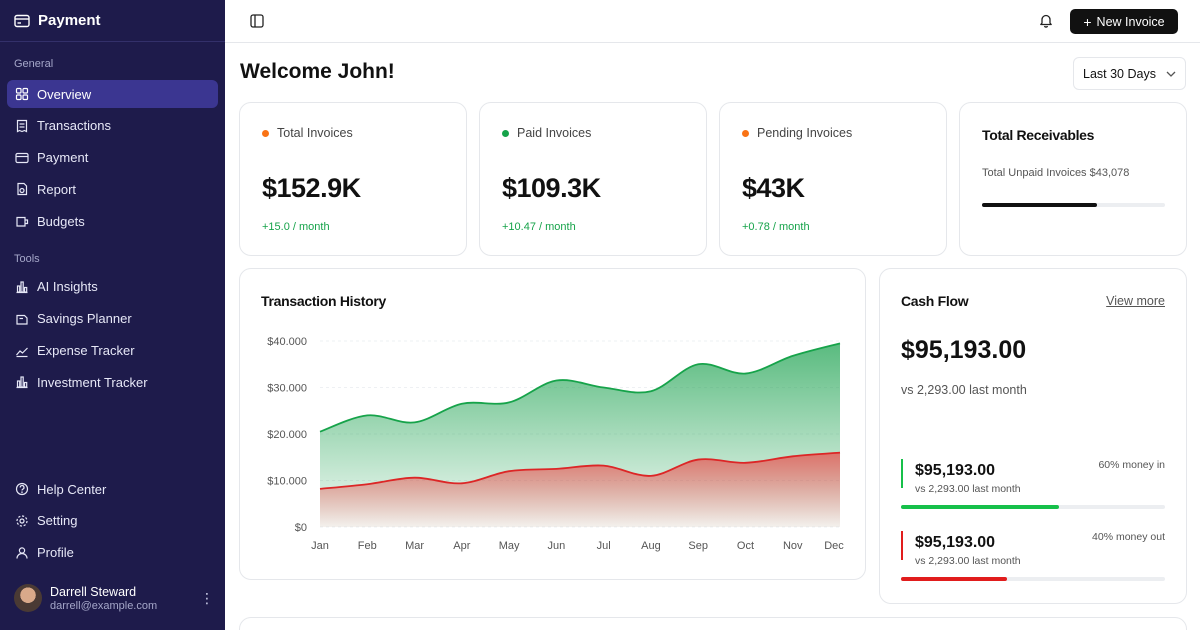 This screenshot has height=630, width=1200. I want to click on y-tick-label: $0, so click(301, 528).